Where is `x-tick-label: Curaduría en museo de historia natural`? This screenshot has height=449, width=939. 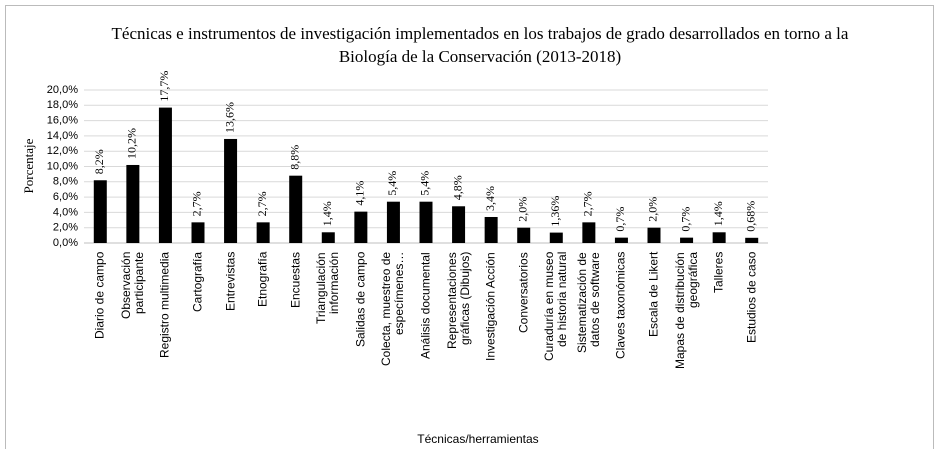
x-tick-label: Curaduría en museo de historia natural is located at coordinates (556, 307).